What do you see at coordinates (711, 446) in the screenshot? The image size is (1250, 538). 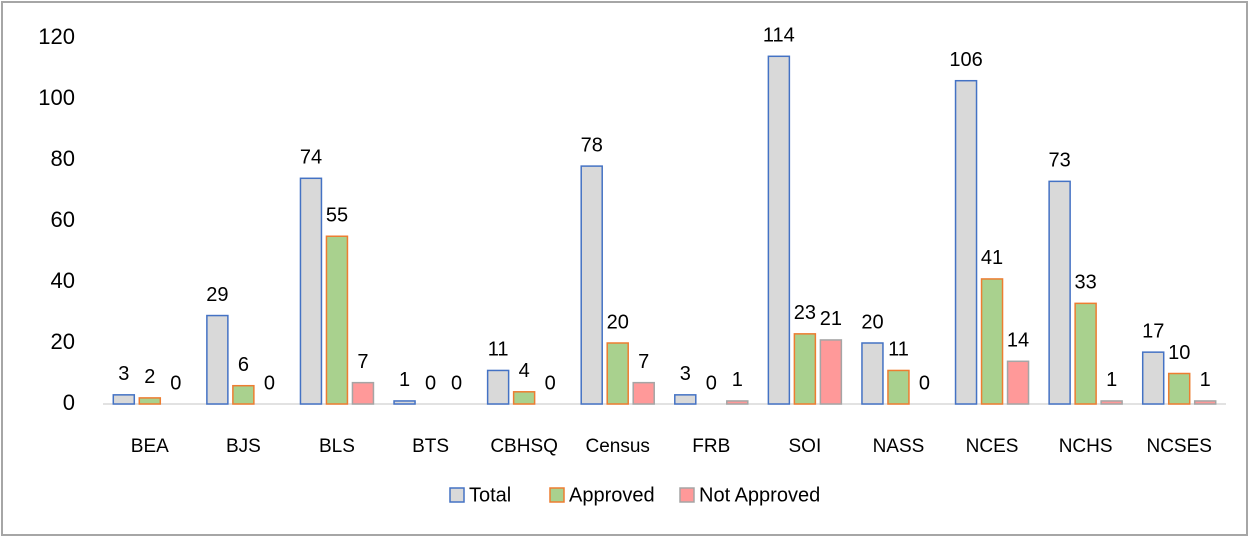 I see `x-tick-label: FRB` at bounding box center [711, 446].